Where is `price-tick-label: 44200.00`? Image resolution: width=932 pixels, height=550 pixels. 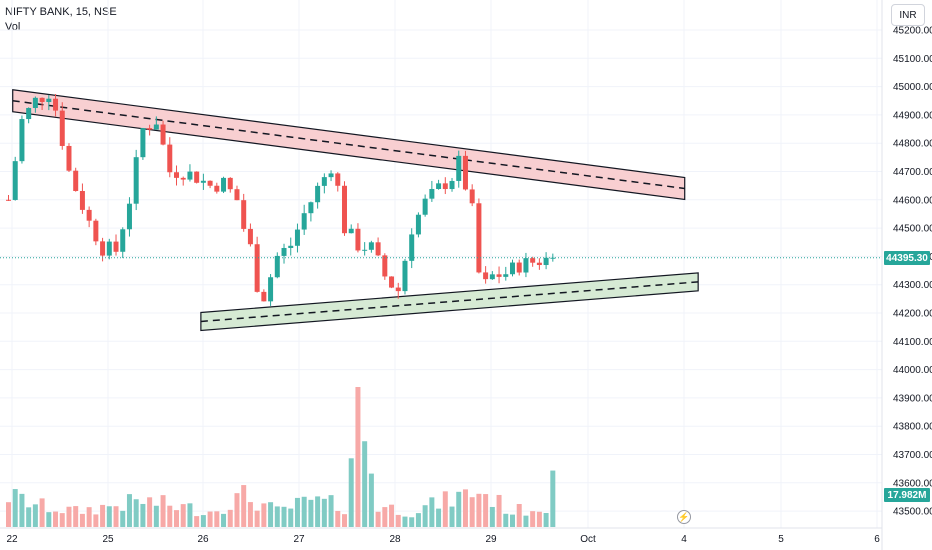
price-tick-label: 44200.00 is located at coordinates (912, 314).